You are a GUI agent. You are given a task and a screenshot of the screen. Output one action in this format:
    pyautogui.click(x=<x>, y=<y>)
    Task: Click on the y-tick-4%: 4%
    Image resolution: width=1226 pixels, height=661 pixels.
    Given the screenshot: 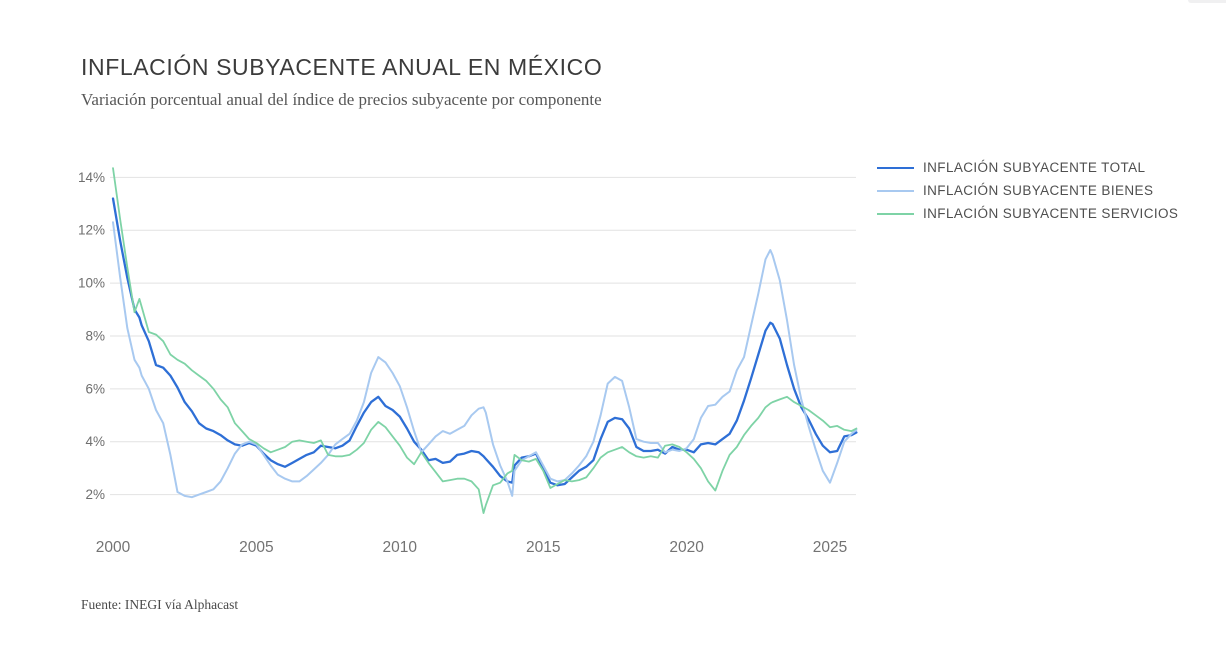 What is the action you would take?
    pyautogui.click(x=95, y=441)
    